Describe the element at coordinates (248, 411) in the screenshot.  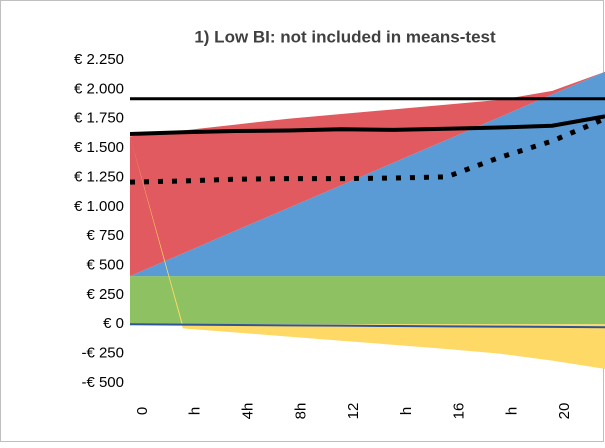
I see `x-tick-label: 4h` at that location.